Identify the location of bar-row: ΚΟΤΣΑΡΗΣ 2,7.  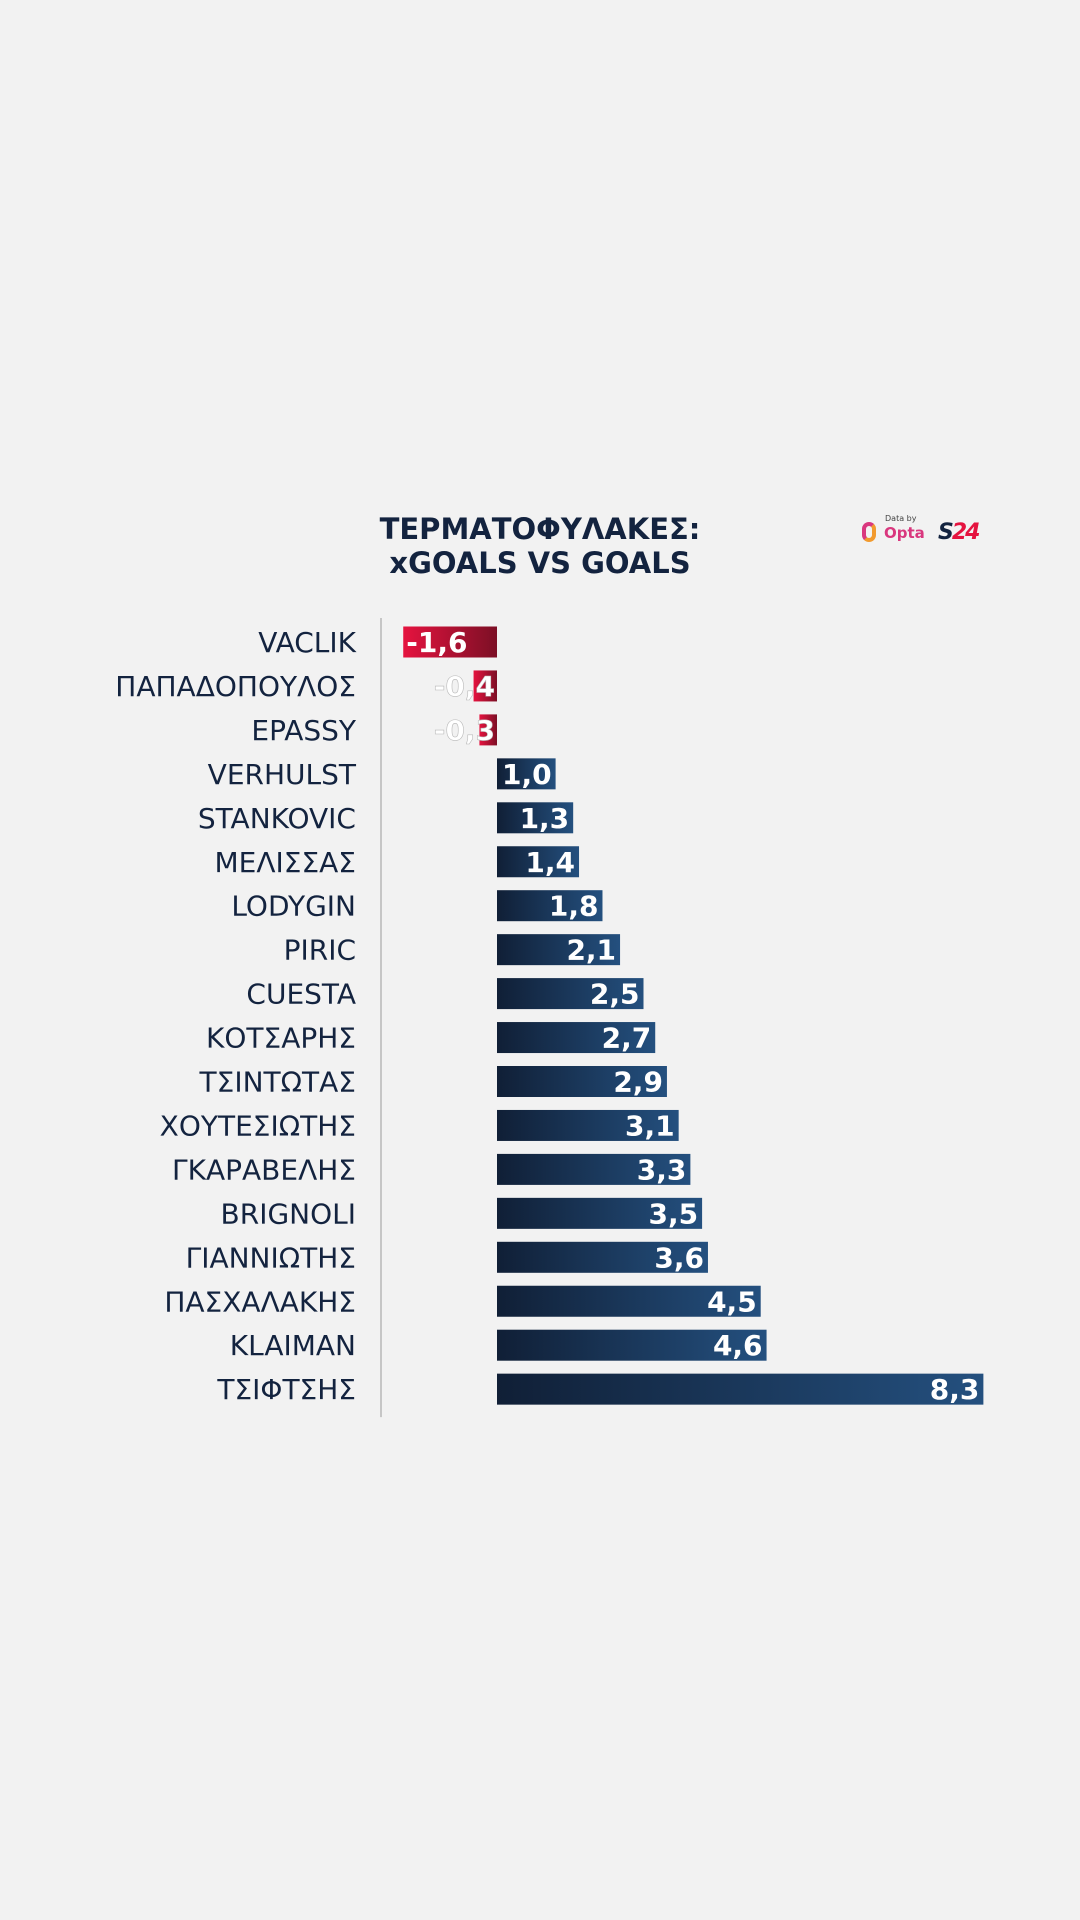
(431, 1038).